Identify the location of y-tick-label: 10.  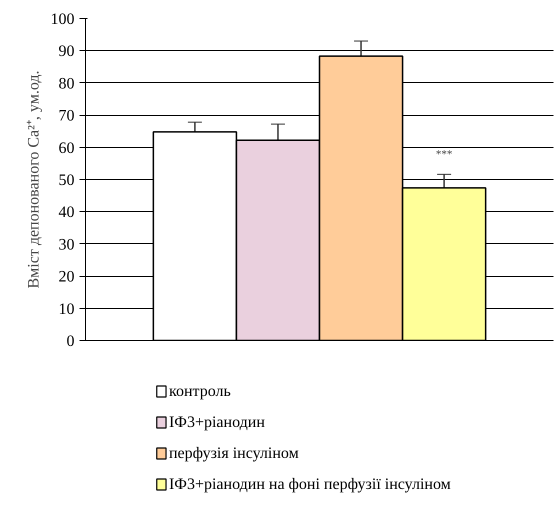
(66, 309).